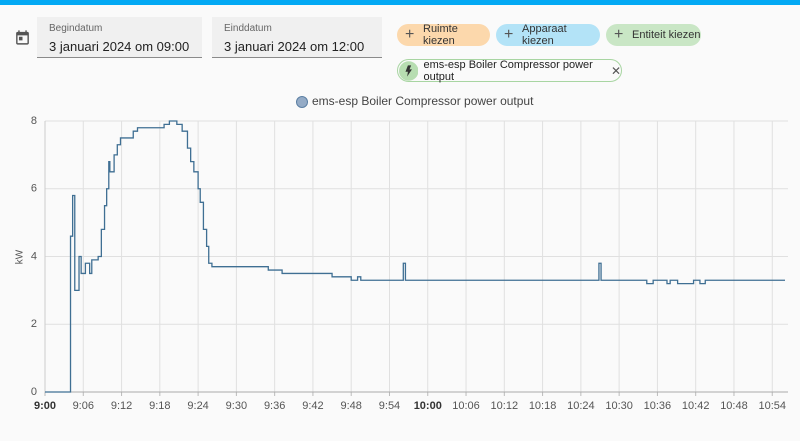 Image resolution: width=800 pixels, height=441 pixels. What do you see at coordinates (312, 406) in the screenshot?
I see `x-tick-label: 9:42` at bounding box center [312, 406].